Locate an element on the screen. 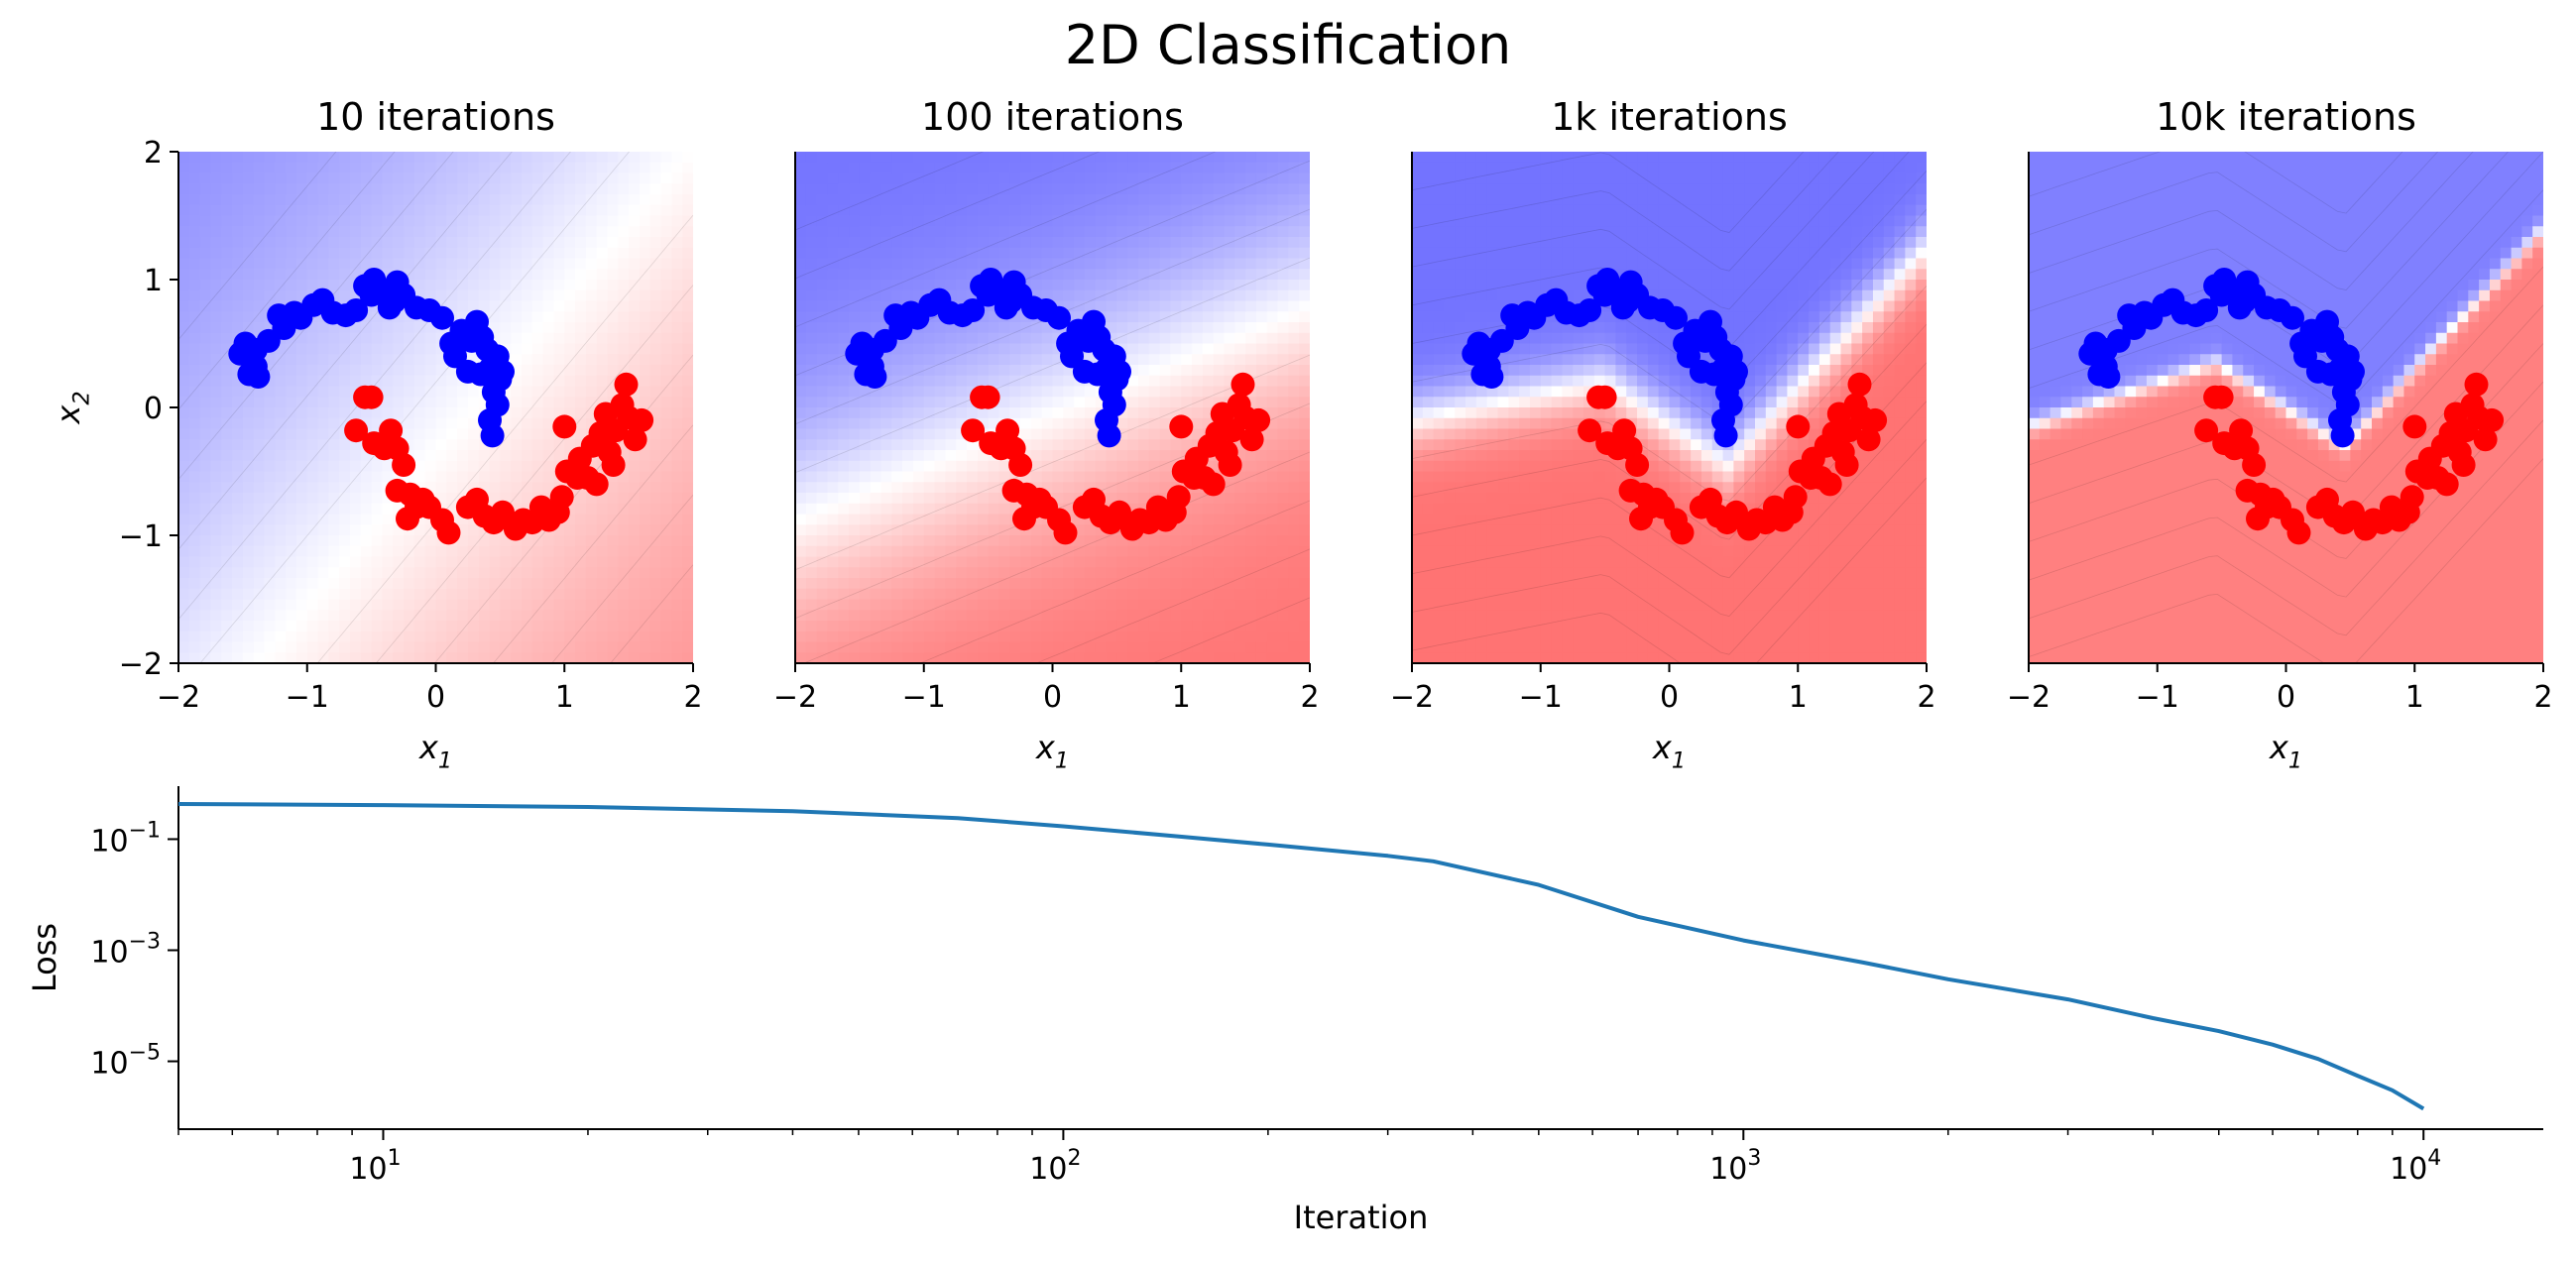 The height and width of the screenshot is (1263, 2576). contour-lines is located at coordinates (2286, 408).